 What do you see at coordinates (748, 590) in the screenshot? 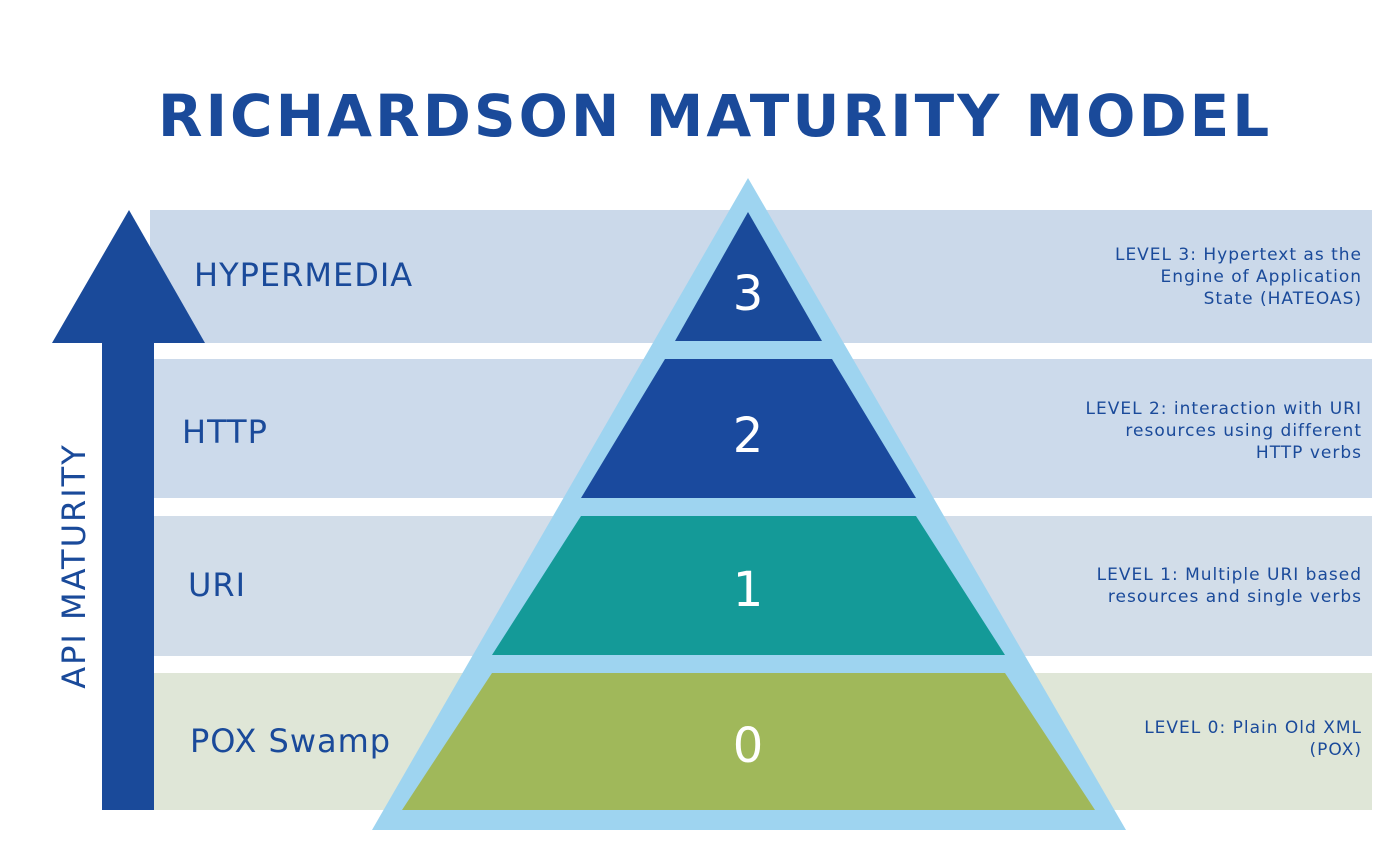
I see `level-number-1: 1` at bounding box center [748, 590].